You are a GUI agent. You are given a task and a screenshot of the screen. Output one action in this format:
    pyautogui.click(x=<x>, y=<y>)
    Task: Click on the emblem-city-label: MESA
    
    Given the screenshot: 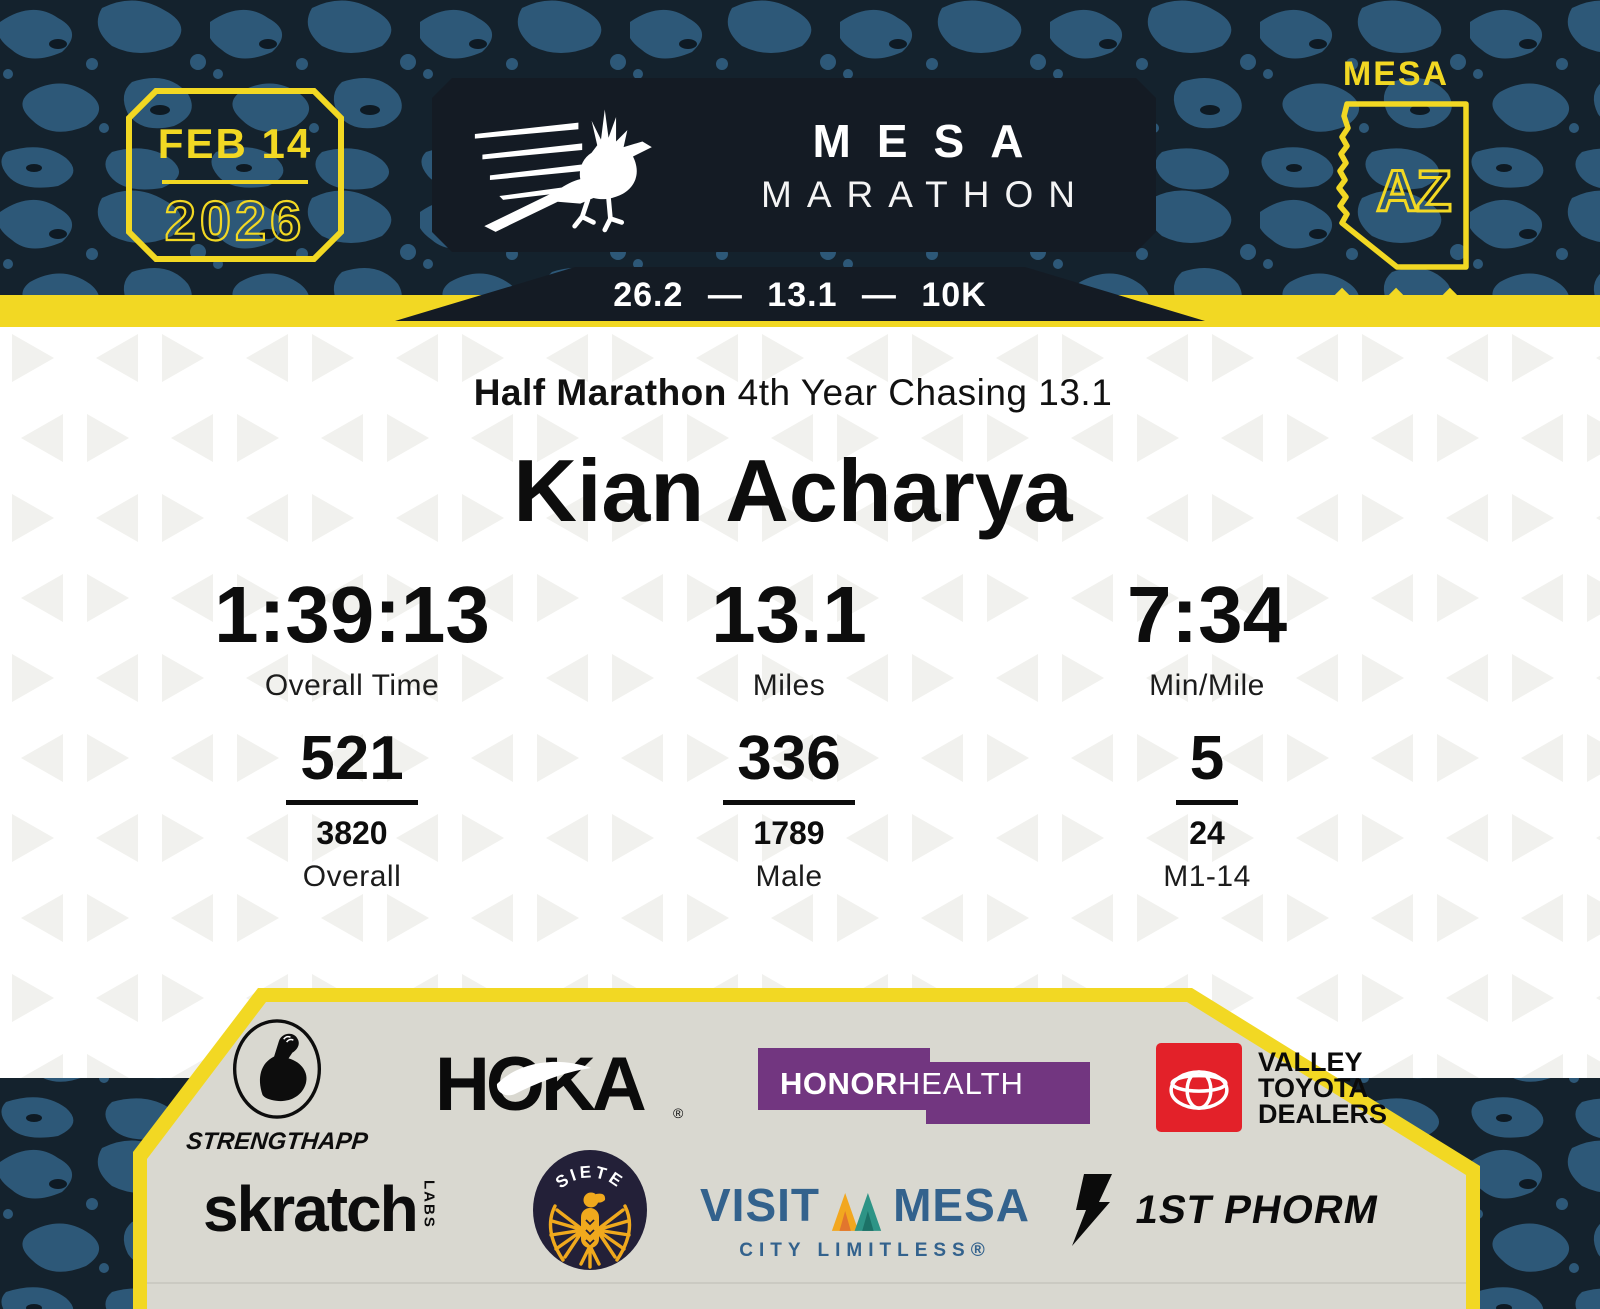 What is the action you would take?
    pyautogui.click(x=1396, y=74)
    